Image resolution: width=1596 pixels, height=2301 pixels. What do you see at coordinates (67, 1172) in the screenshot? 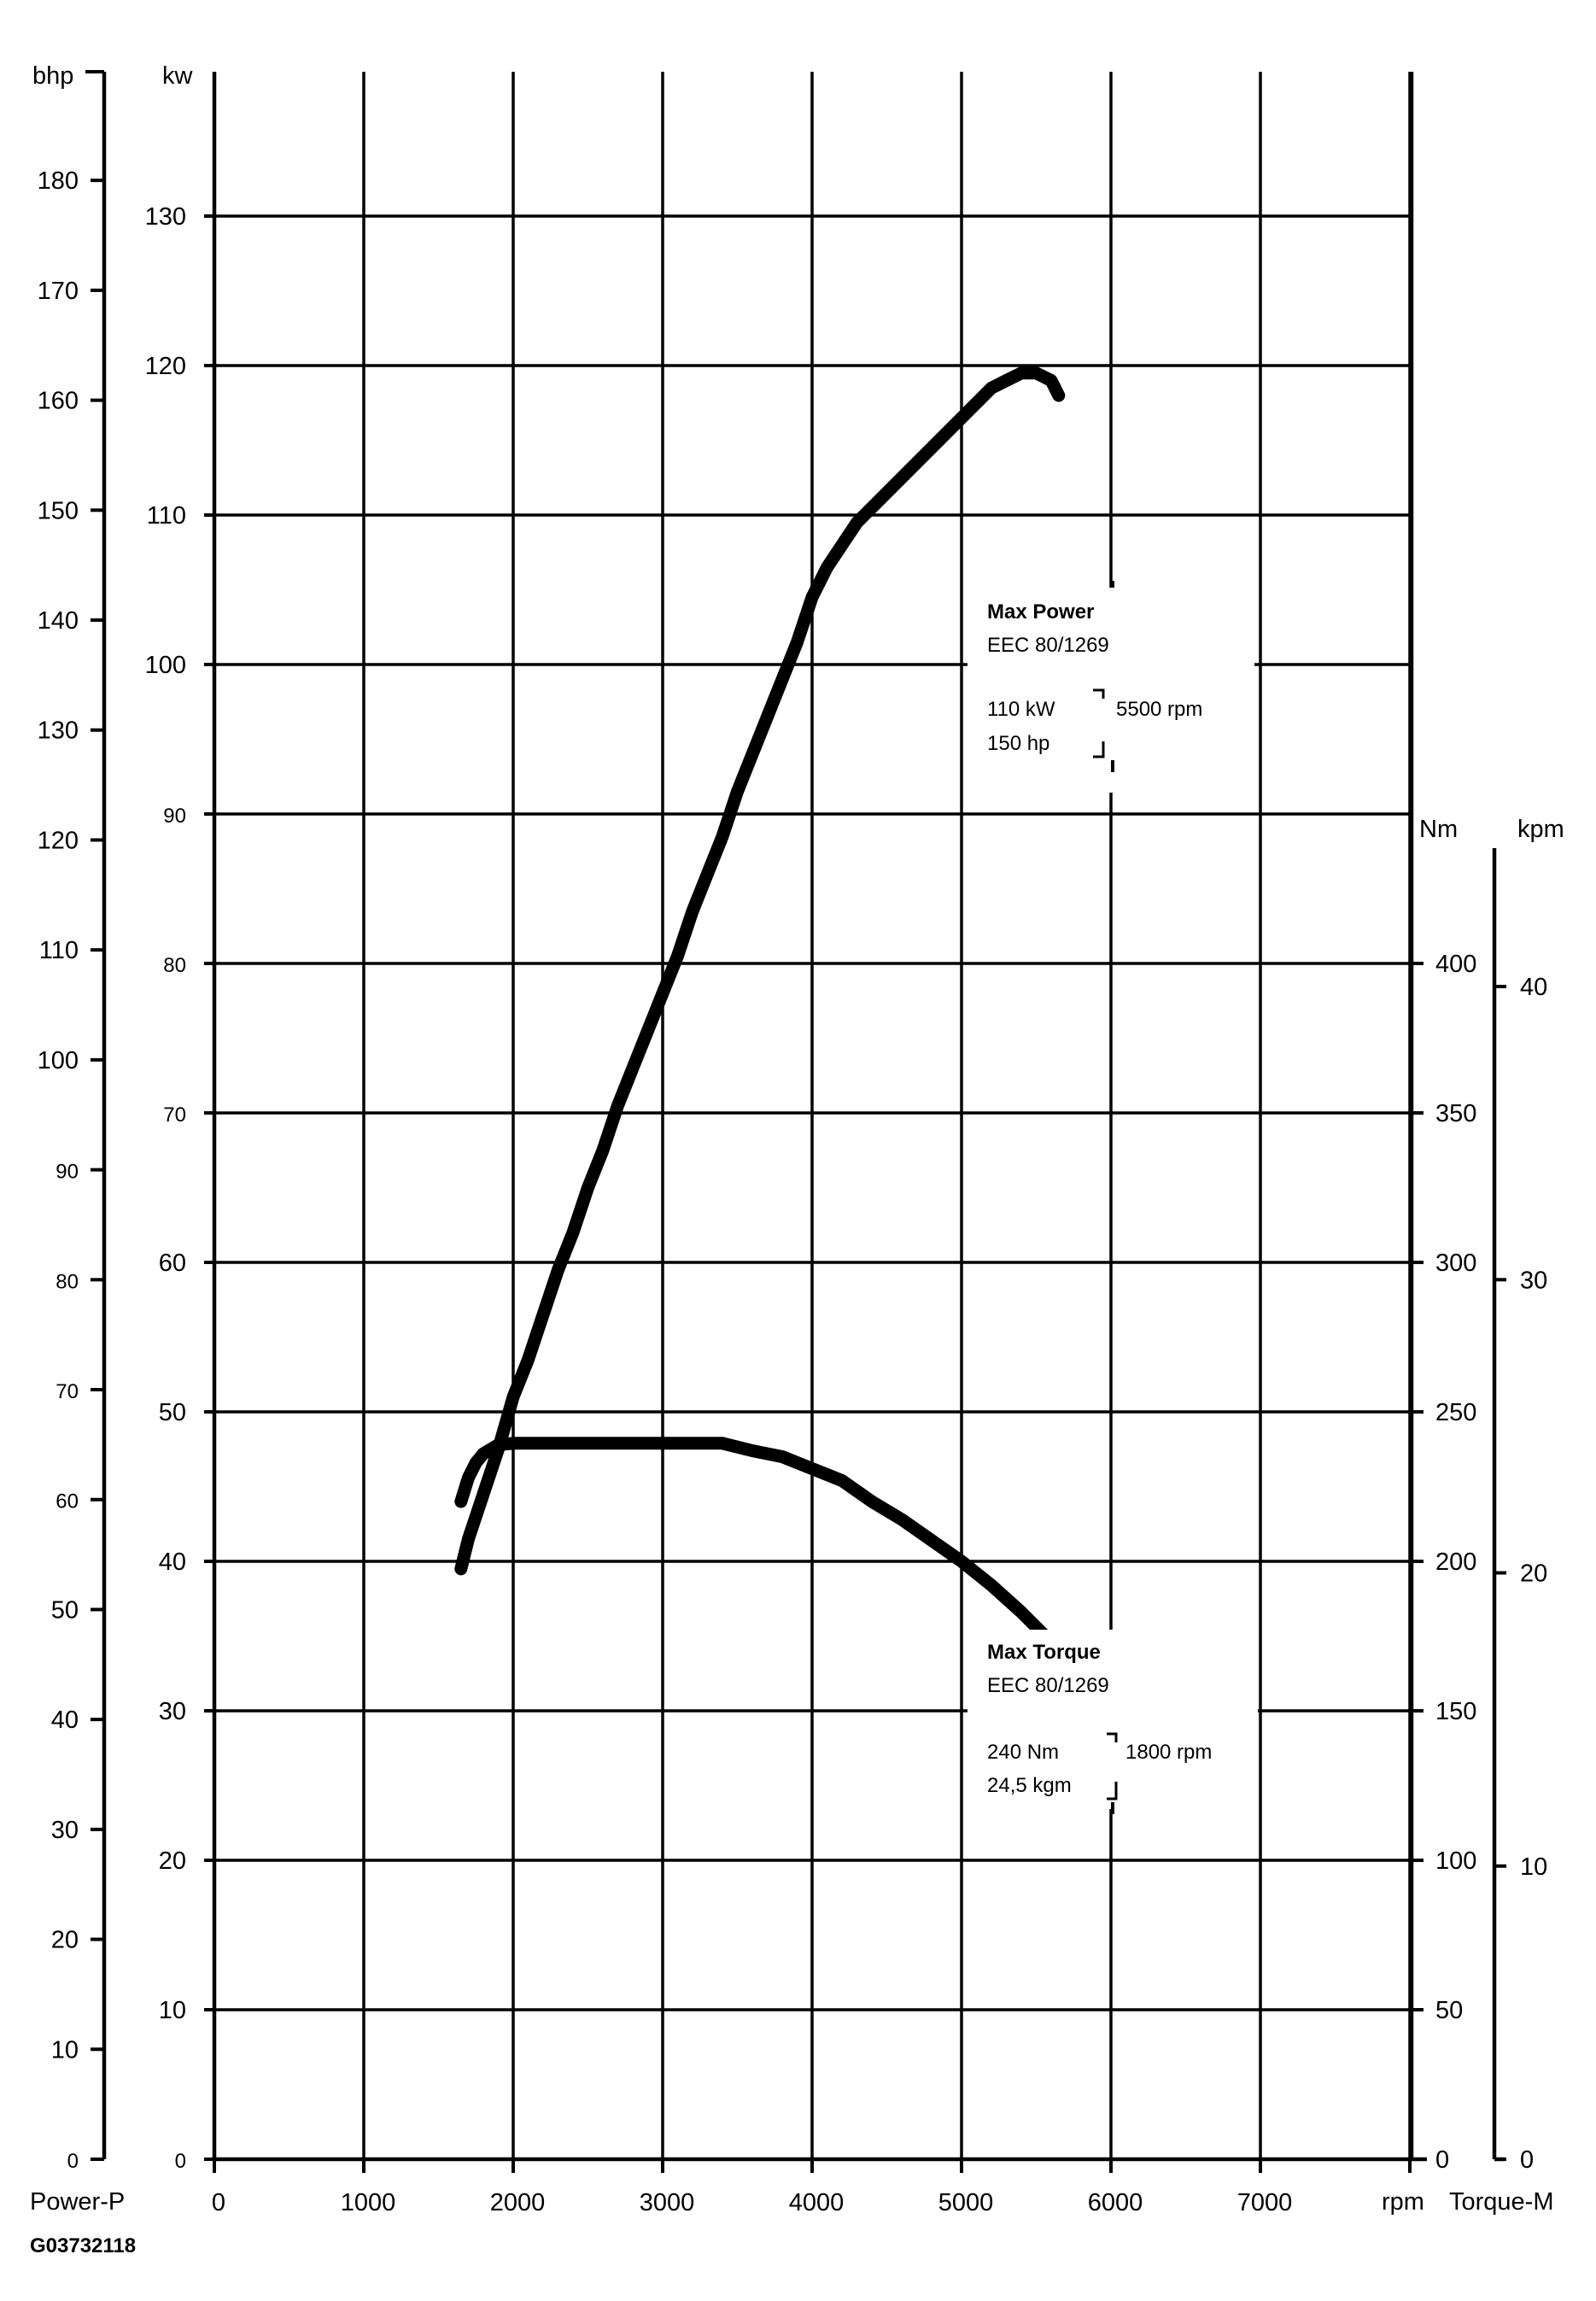
I see `bhp-tick-label: 90` at bounding box center [67, 1172].